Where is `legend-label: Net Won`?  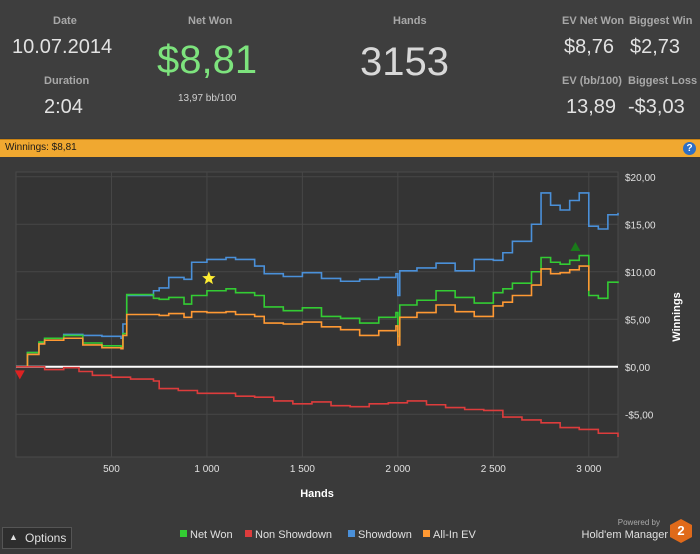
legend-label: Net Won is located at coordinates (211, 535).